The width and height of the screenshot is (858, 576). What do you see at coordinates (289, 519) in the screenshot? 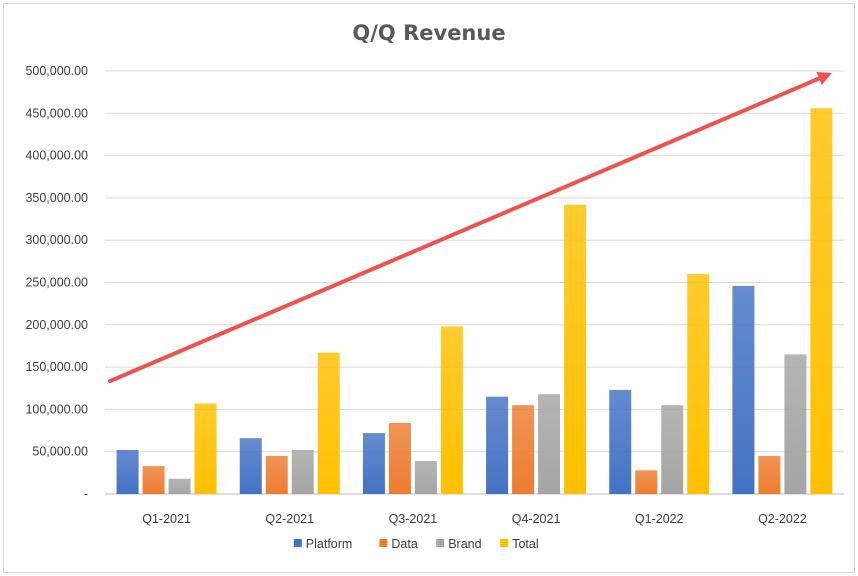
I see `x-tick-label: Q2-2021` at bounding box center [289, 519].